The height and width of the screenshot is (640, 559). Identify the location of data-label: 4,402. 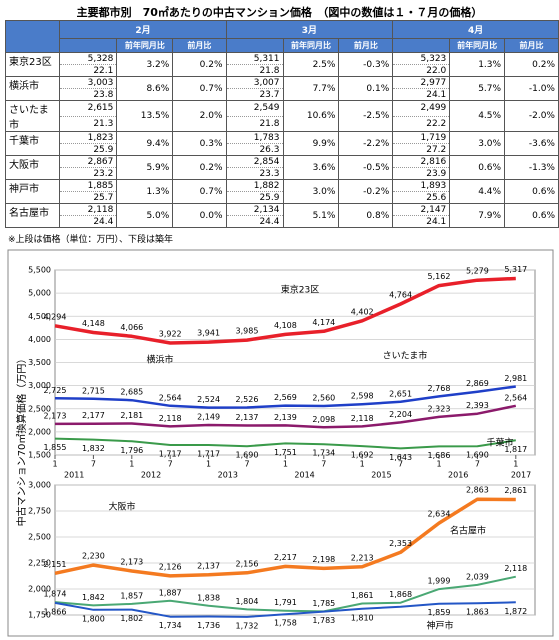
(362, 311).